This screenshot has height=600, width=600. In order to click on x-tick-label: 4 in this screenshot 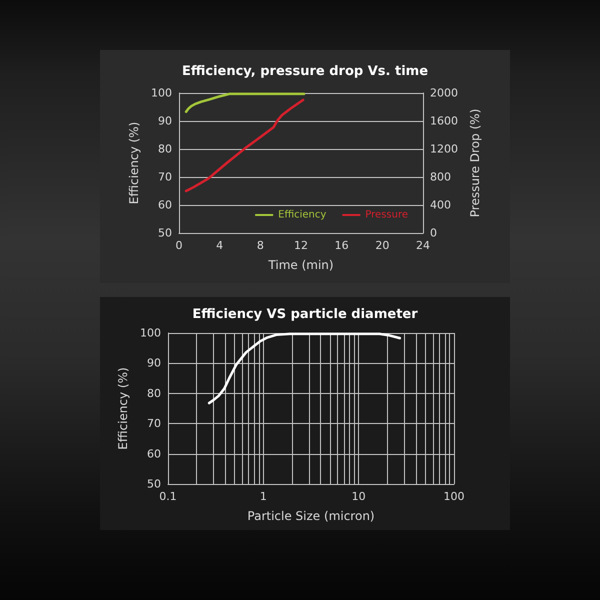, I will do `click(220, 245)`.